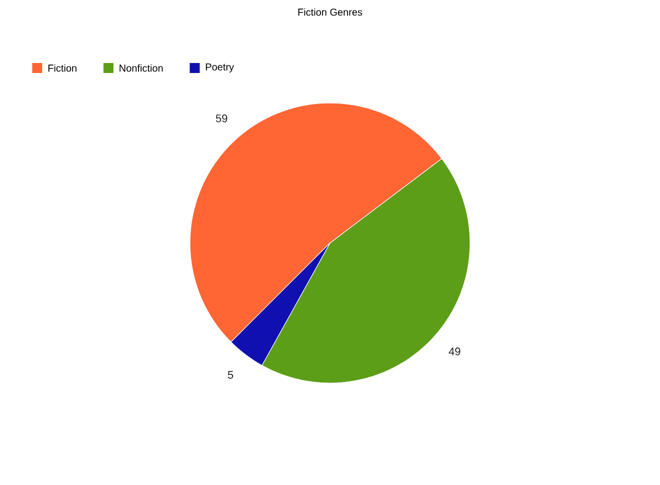 This screenshot has width=660, height=485. What do you see at coordinates (220, 68) in the screenshot?
I see `legend-label: Poetry` at bounding box center [220, 68].